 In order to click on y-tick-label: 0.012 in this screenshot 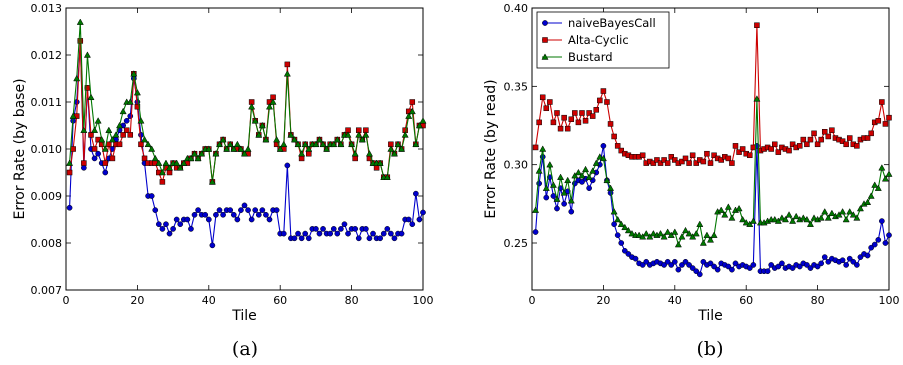, I will do `click(47, 55)`.